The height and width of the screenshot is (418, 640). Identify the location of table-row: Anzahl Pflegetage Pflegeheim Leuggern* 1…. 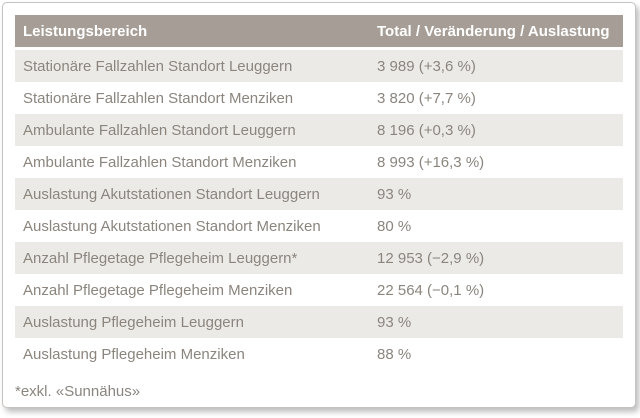
(319, 258).